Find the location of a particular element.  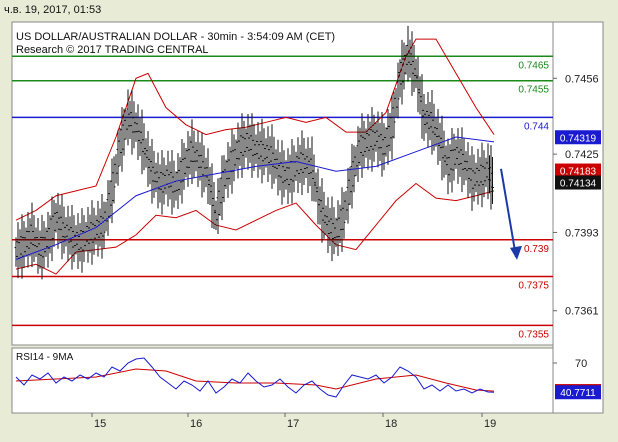

price-tick-label: 0.7425 is located at coordinates (582, 155).